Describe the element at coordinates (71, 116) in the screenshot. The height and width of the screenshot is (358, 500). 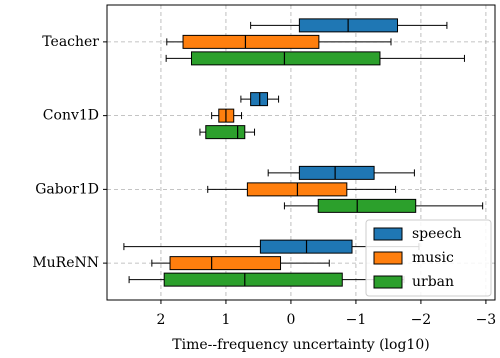
I see `y-tick-label: Conv1D` at that location.